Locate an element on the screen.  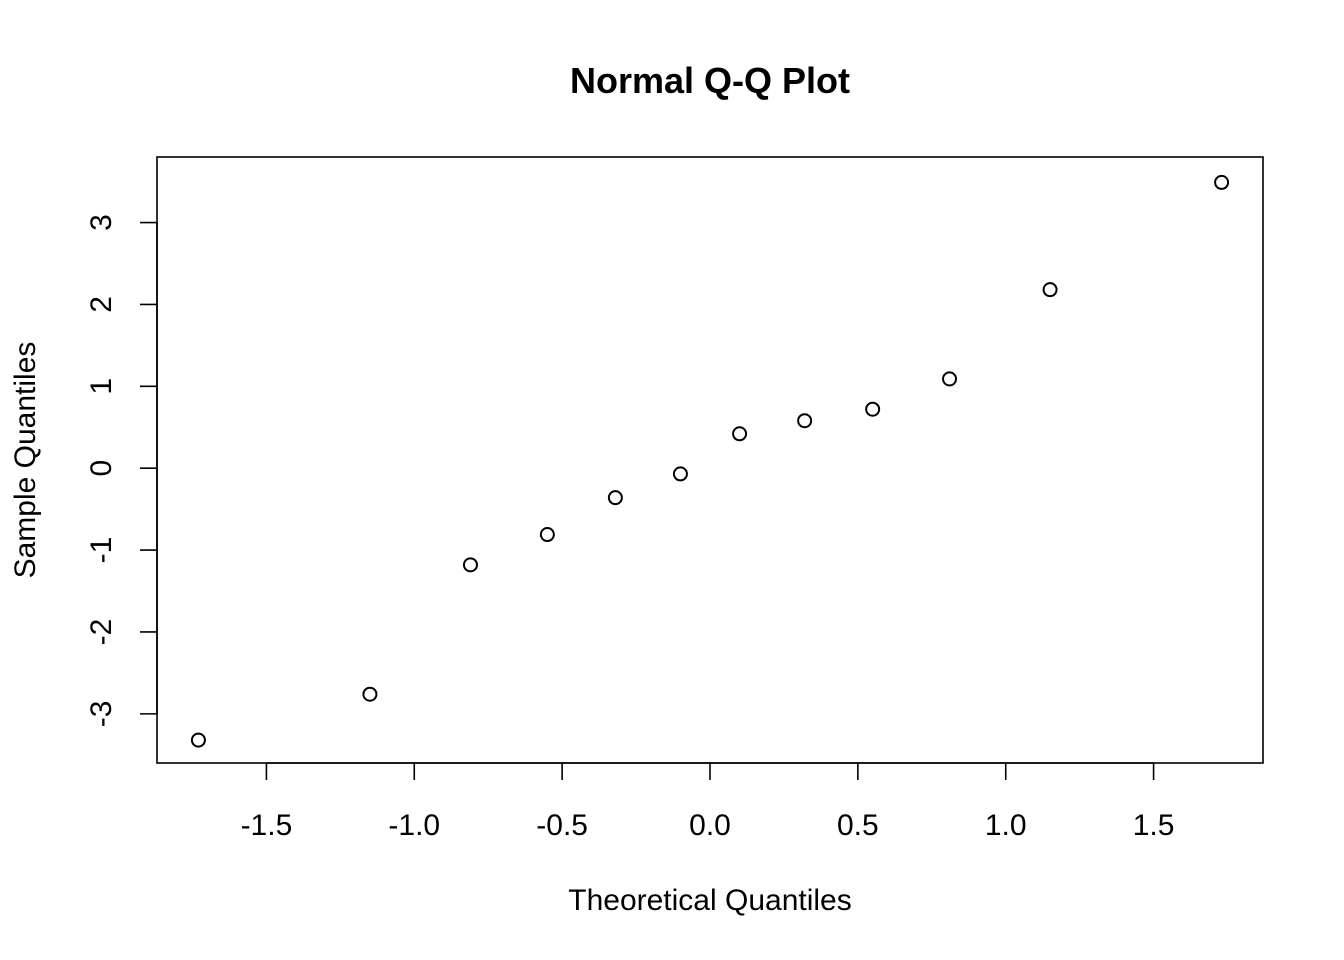
y-tick-label: -2 is located at coordinates (101, 632).